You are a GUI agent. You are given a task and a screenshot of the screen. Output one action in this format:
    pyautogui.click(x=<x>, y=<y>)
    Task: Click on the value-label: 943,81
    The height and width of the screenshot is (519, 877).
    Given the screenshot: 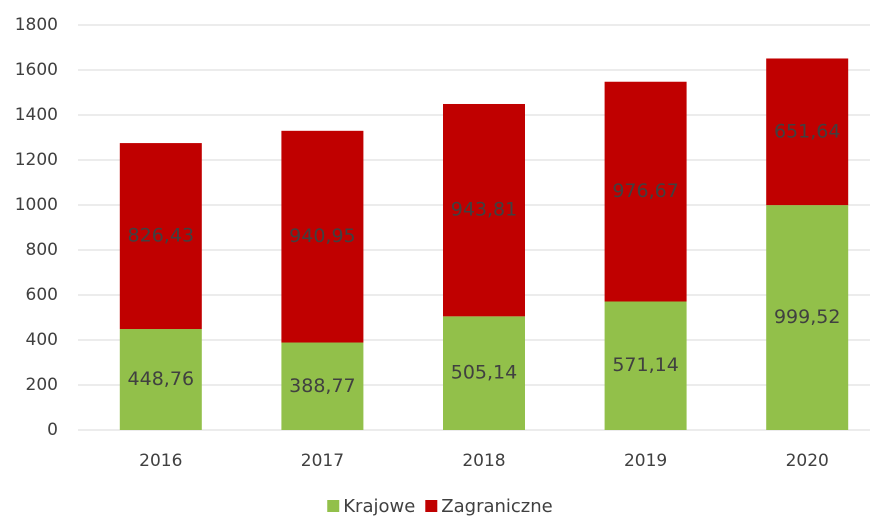 What is the action you would take?
    pyautogui.click(x=484, y=210)
    